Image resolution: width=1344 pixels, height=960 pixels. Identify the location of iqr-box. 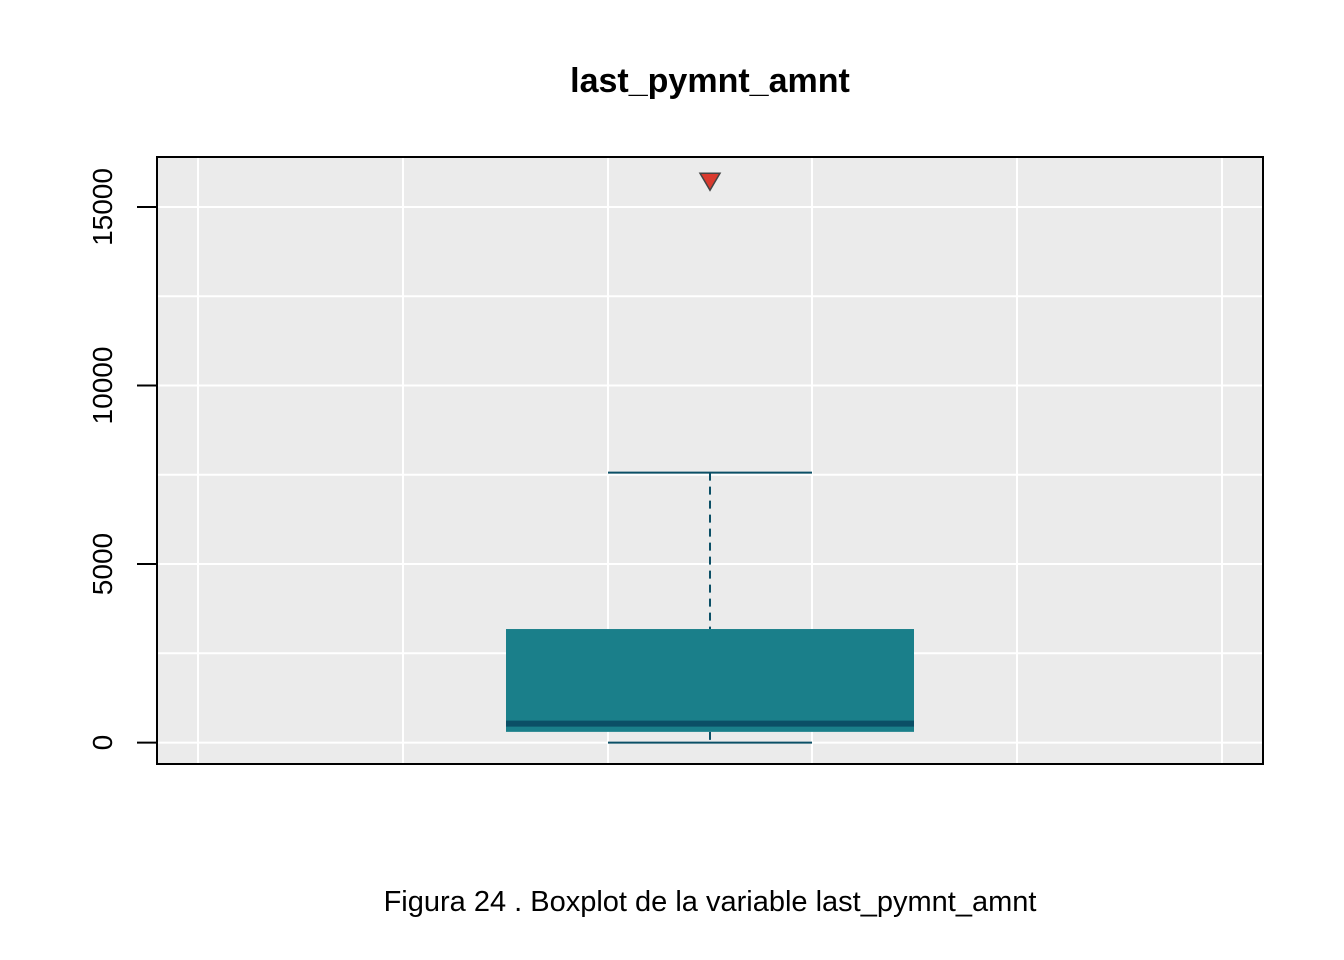
(710, 680).